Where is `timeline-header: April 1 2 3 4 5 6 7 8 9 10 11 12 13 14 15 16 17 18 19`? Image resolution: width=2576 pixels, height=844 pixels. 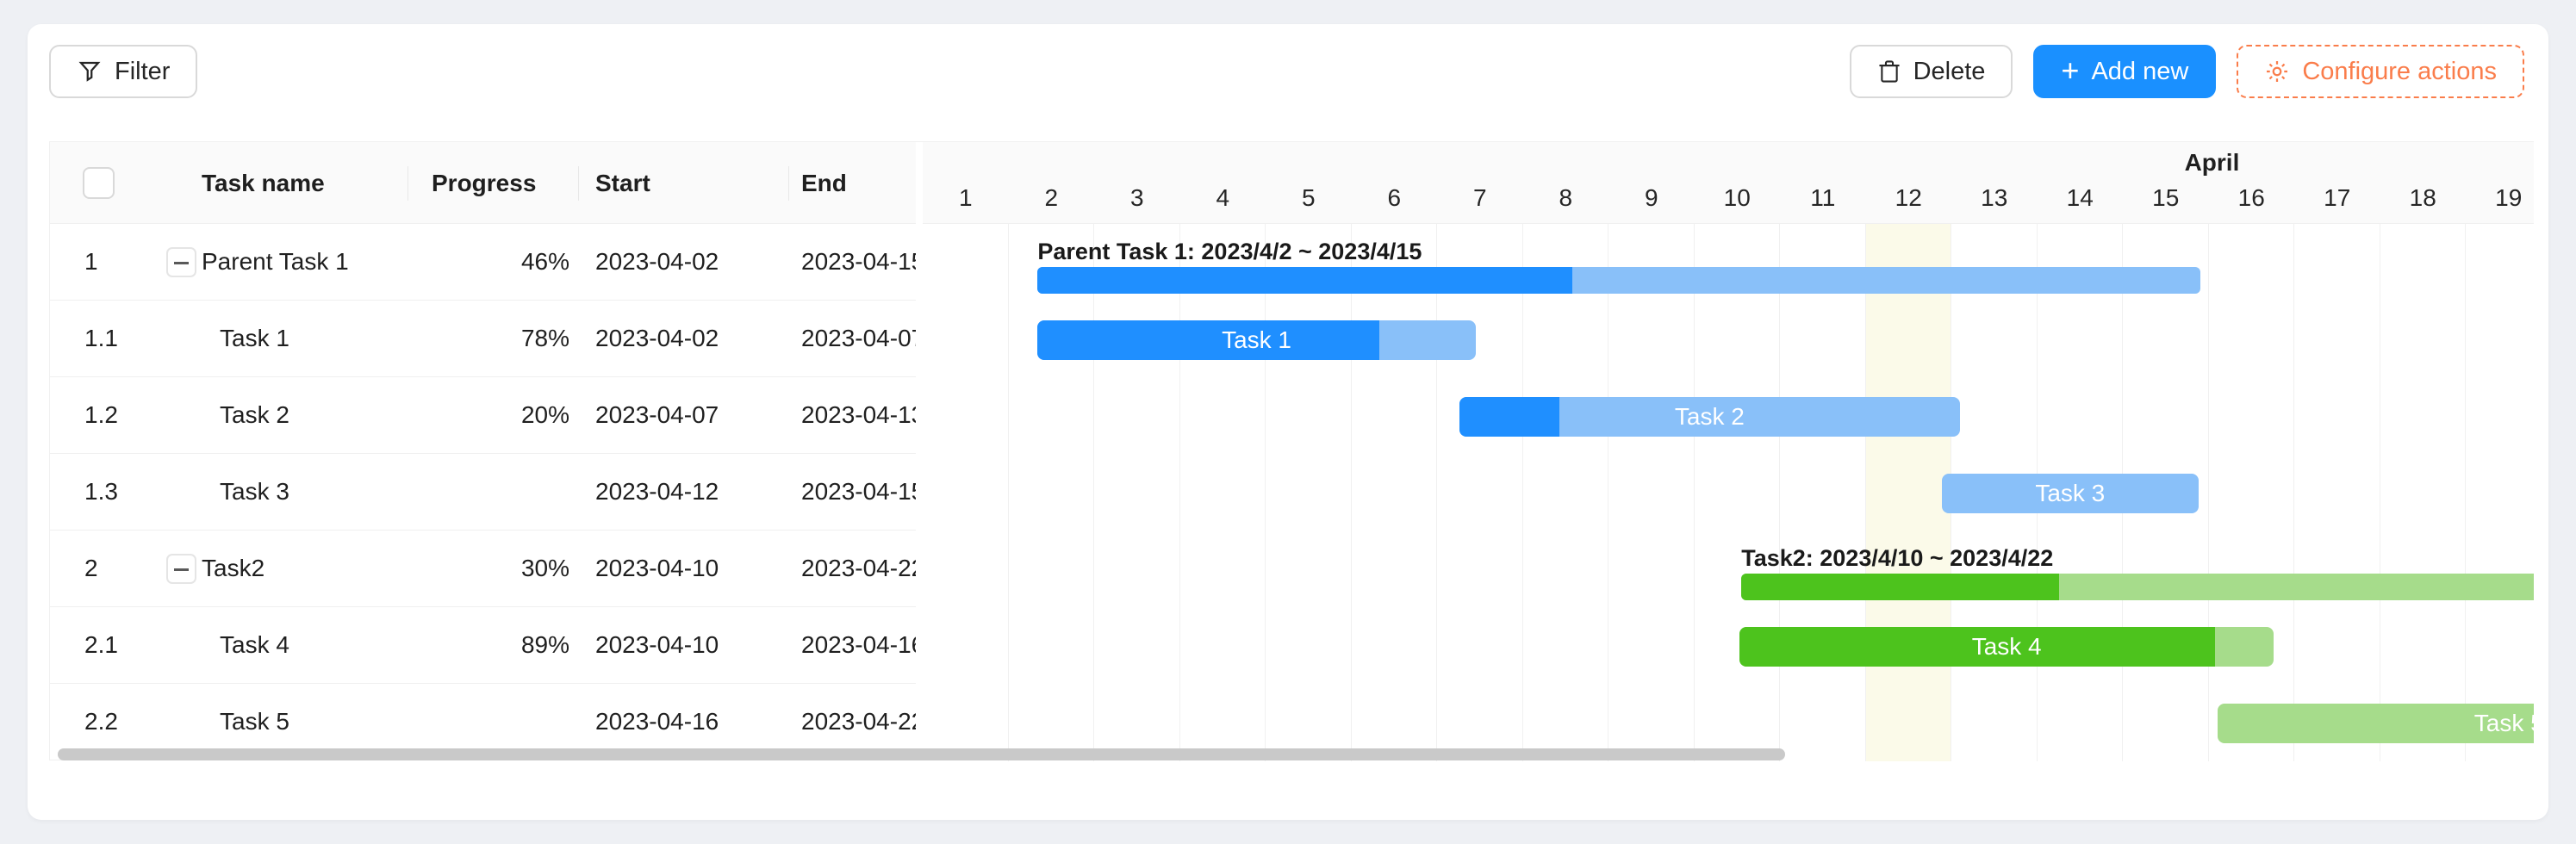
timeline-header: April 1 2 3 4 5 6 7 8 9 10 11 12 13 14 15 16 17 18 19 is located at coordinates (1729, 183).